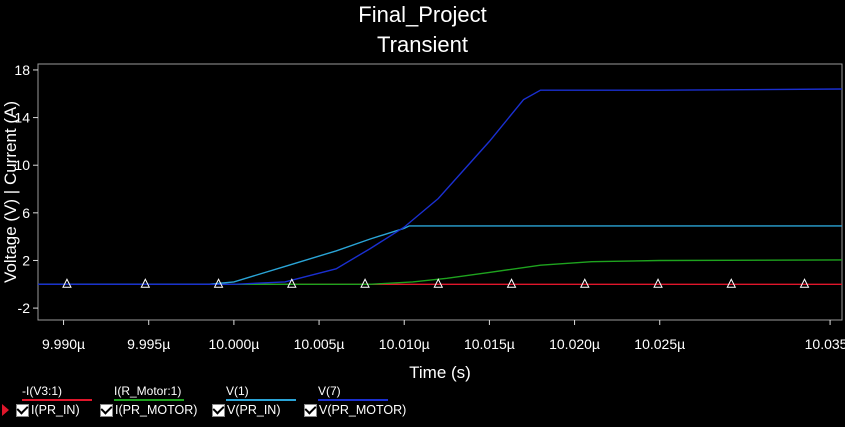 This screenshot has width=845, height=427. I want to click on legend-trace-row: I(PR_IN), so click(48, 410).